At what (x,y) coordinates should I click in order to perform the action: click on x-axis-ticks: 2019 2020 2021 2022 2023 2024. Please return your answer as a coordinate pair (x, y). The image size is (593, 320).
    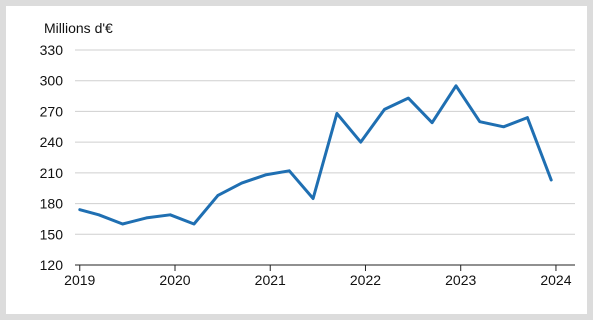
    Looking at the image, I should click on (318, 276).